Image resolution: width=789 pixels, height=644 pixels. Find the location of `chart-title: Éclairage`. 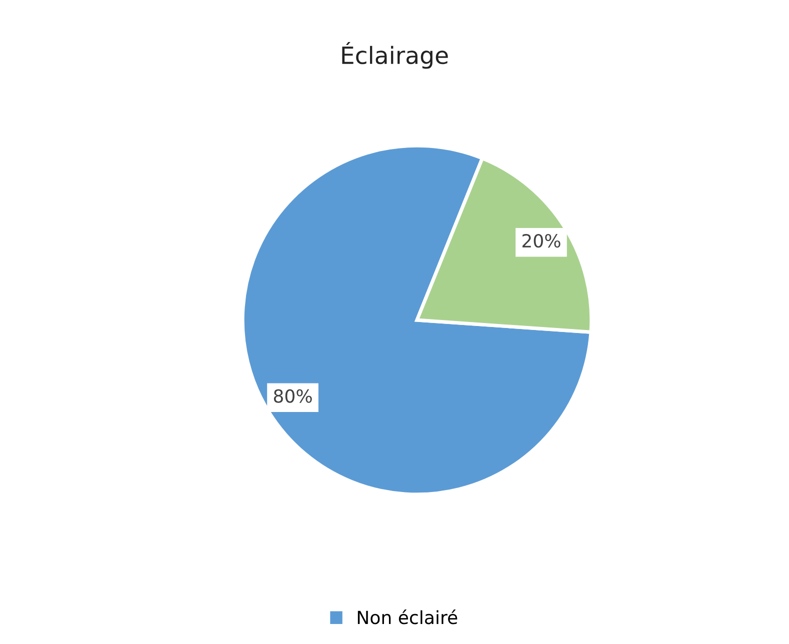

chart-title: Éclairage is located at coordinates (395, 55).